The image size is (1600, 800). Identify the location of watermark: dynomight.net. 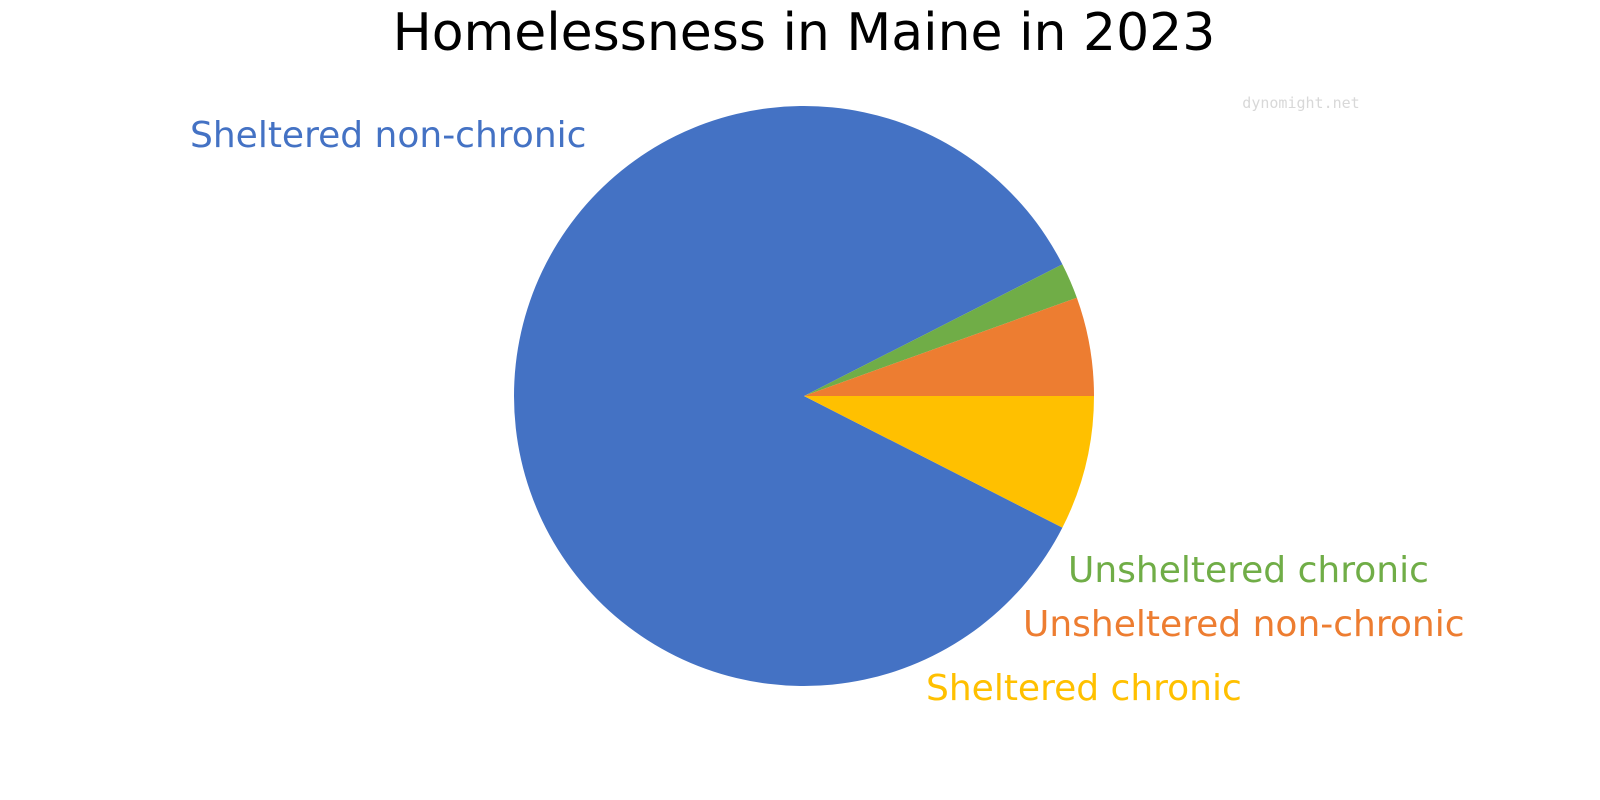
(1300, 103).